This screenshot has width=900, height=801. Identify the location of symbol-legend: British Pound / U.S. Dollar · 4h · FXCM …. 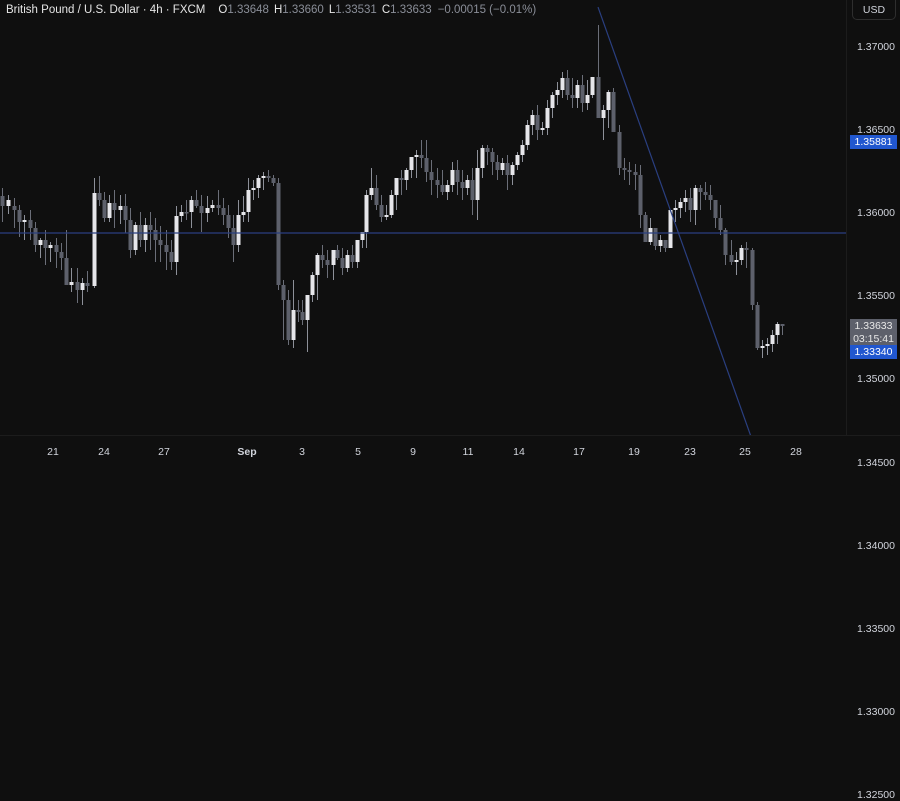
(271, 10).